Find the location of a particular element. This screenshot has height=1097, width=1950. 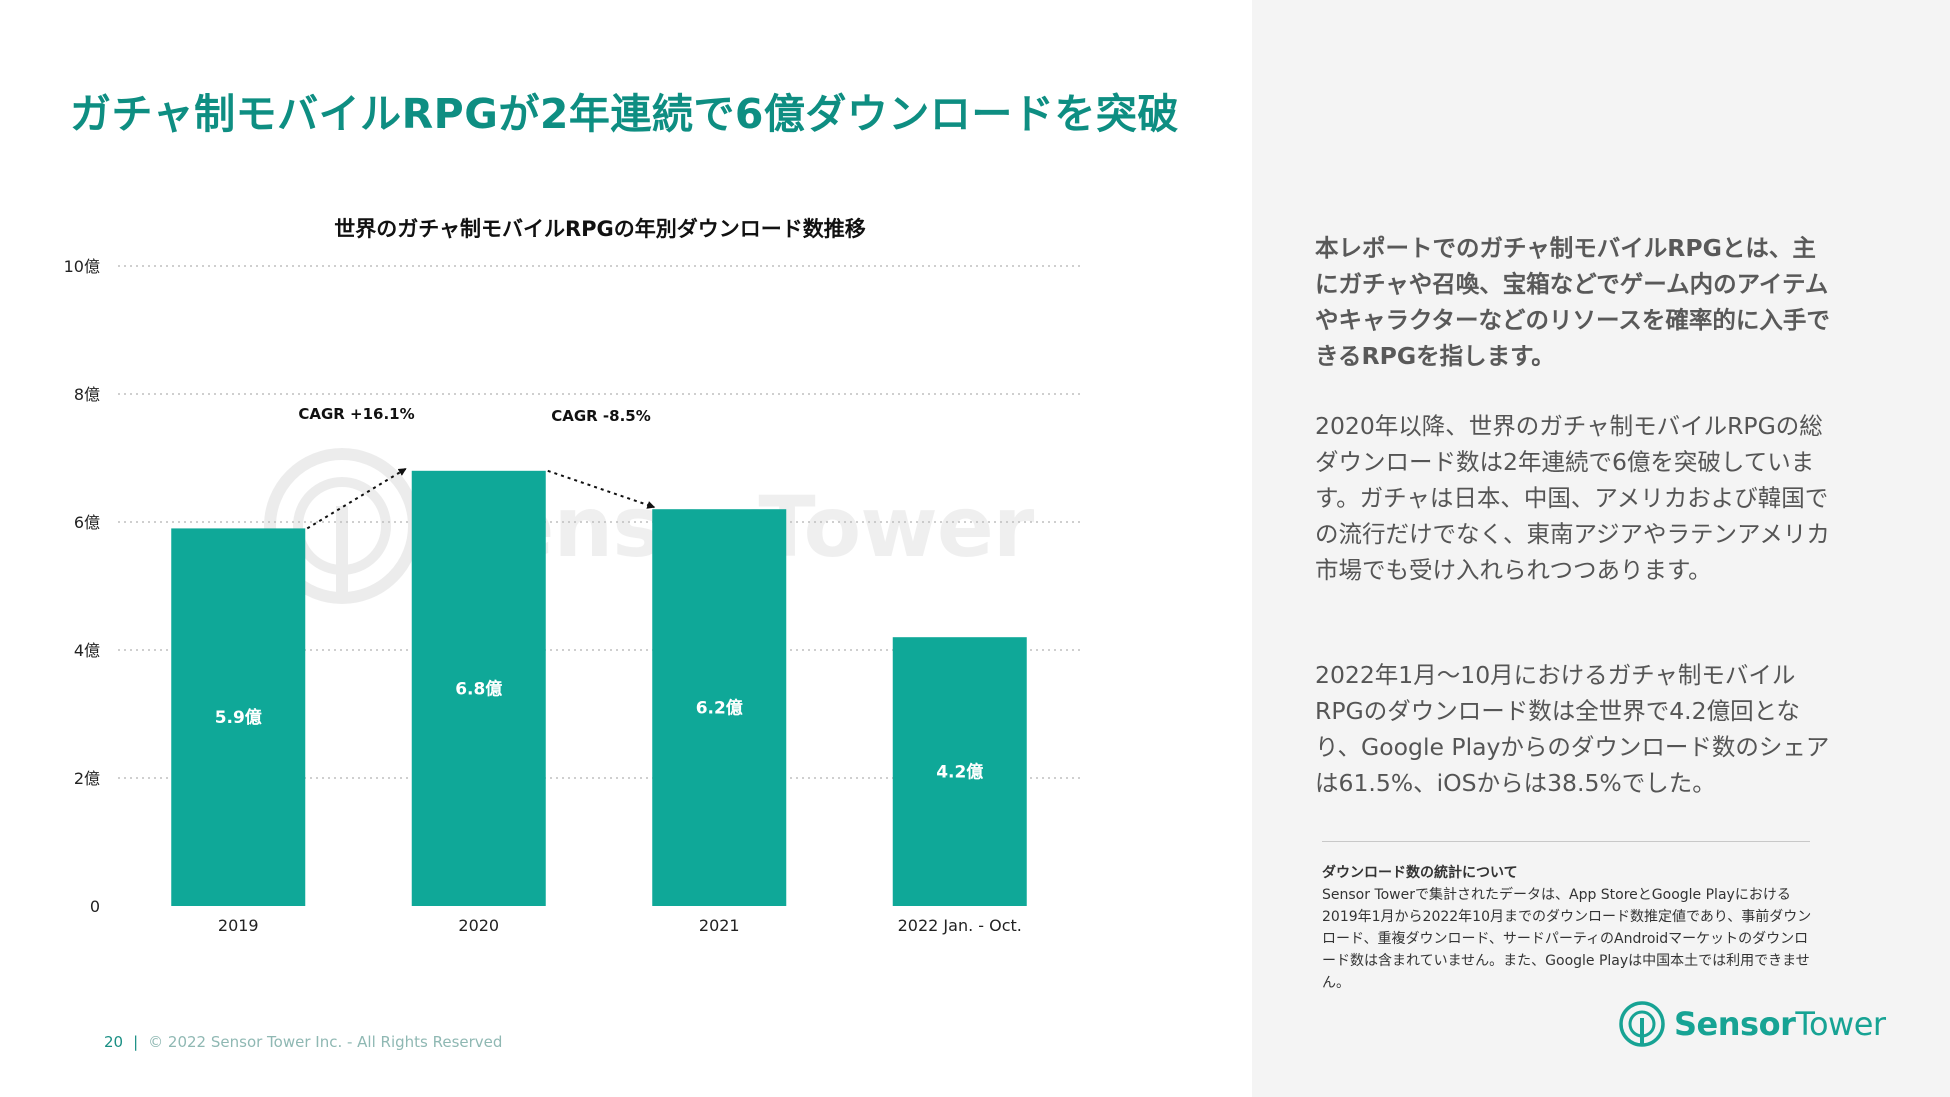

bar-value-labels: 5.9億 6.8億 6.2億 4.2億 is located at coordinates (599, 730).